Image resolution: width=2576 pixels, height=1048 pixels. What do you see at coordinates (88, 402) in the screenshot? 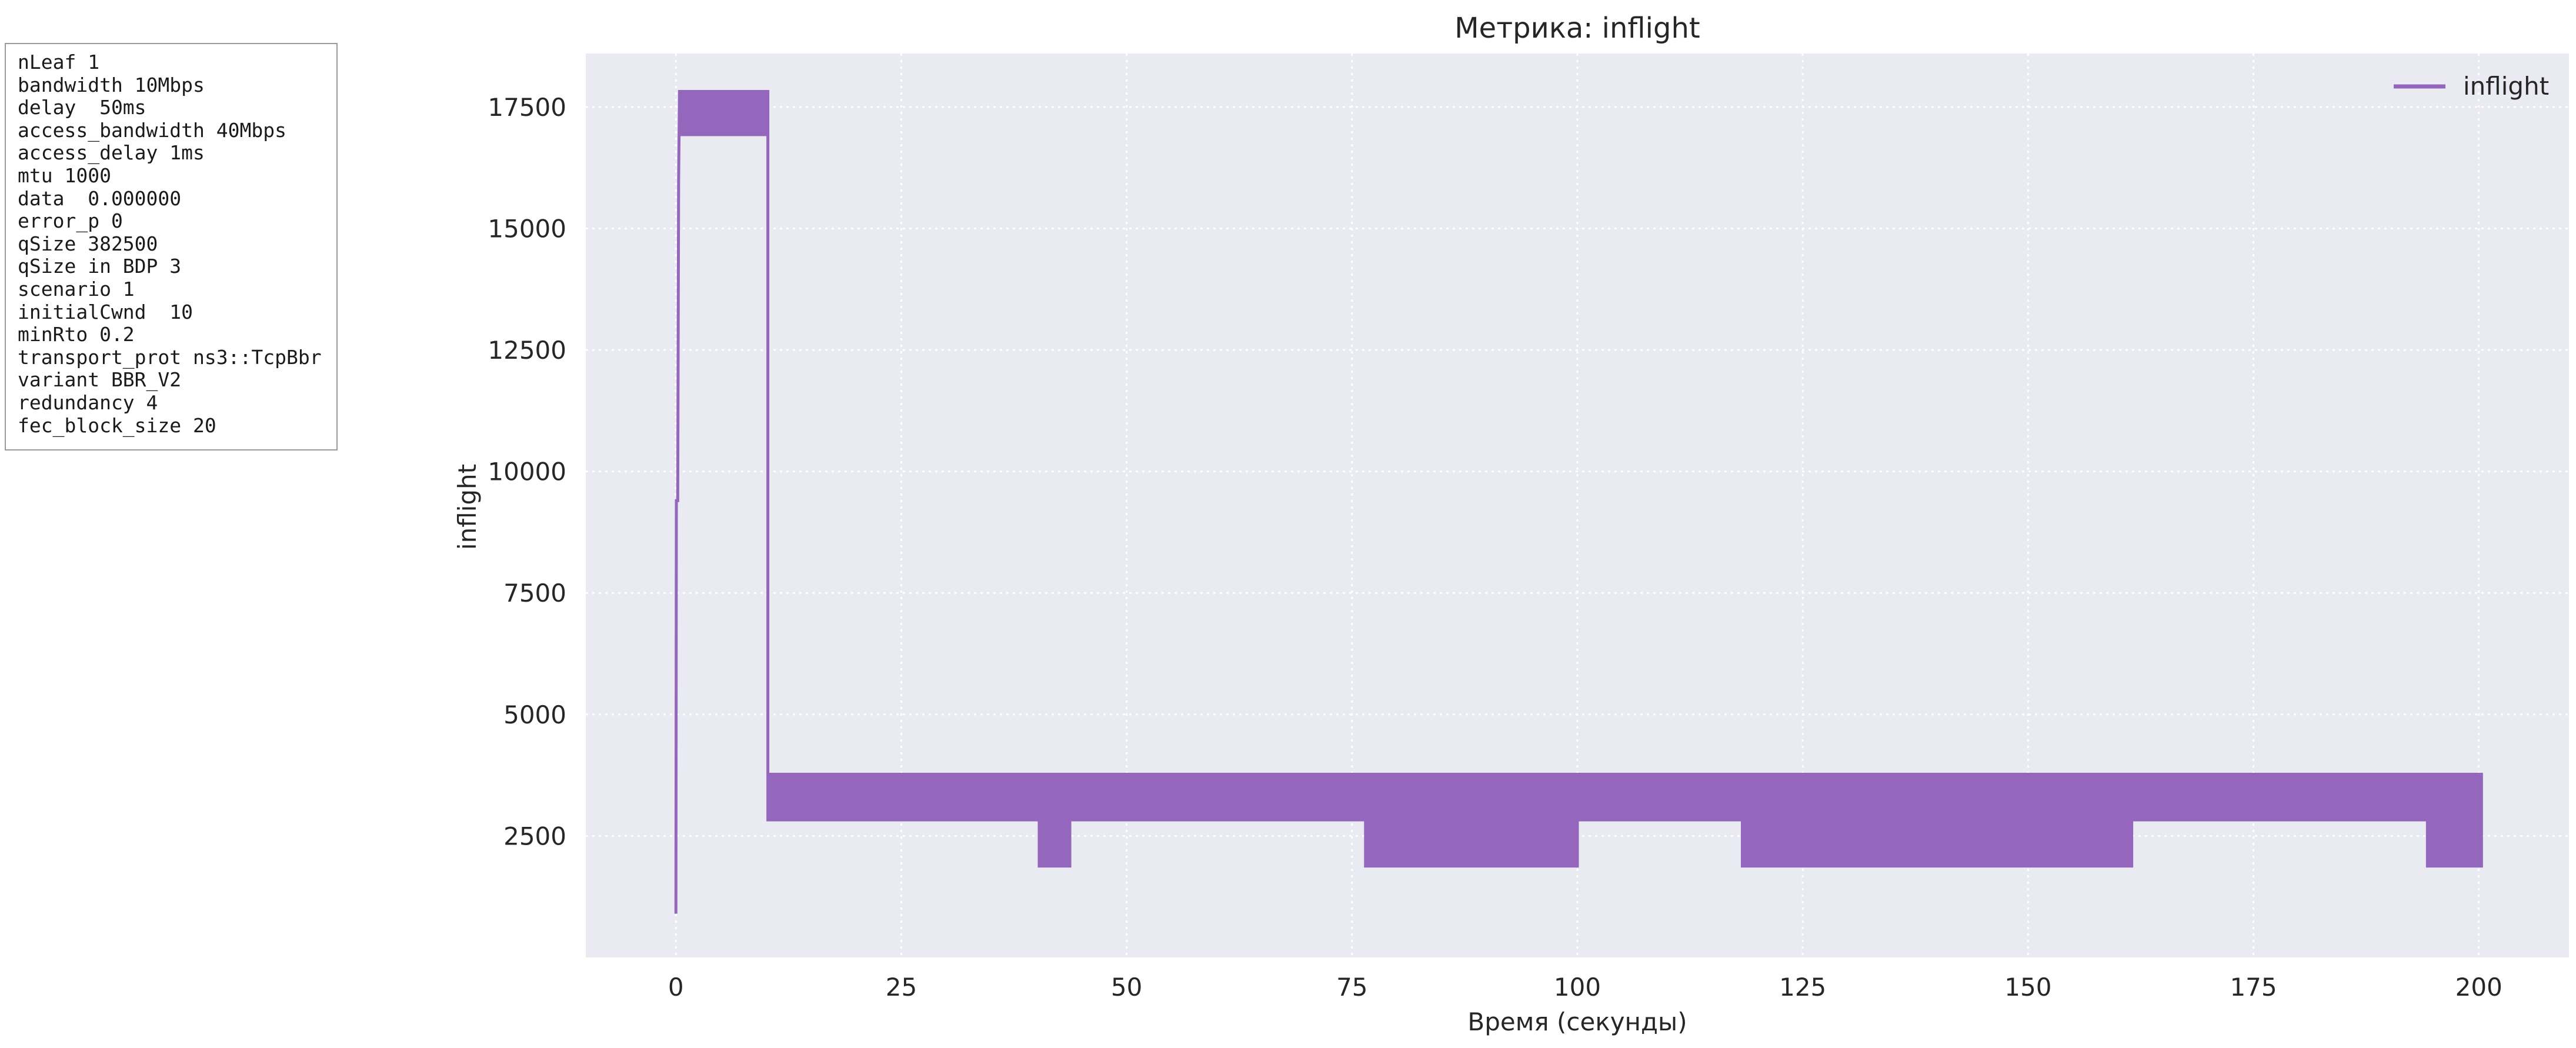
I see `param-line: redundancy 4` at bounding box center [88, 402].